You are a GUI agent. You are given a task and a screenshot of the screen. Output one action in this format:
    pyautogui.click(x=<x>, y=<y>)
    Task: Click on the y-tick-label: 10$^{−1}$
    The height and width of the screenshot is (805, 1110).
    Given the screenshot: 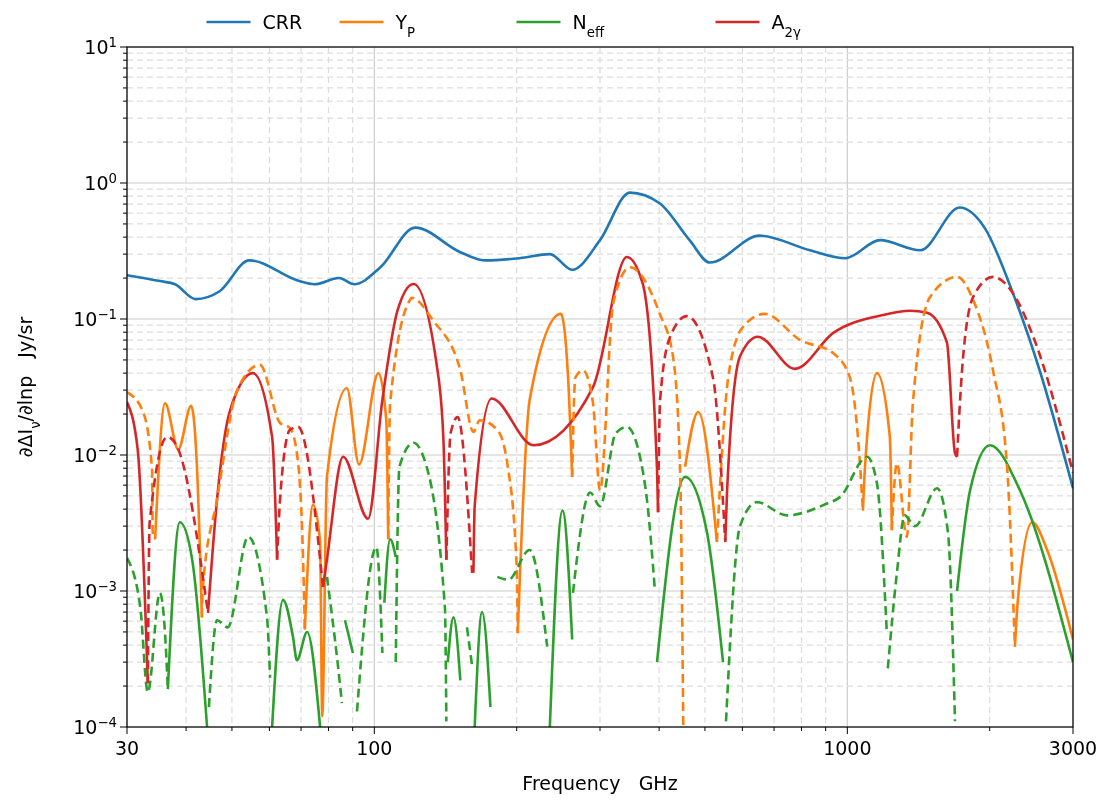 What is the action you would take?
    pyautogui.click(x=95, y=318)
    